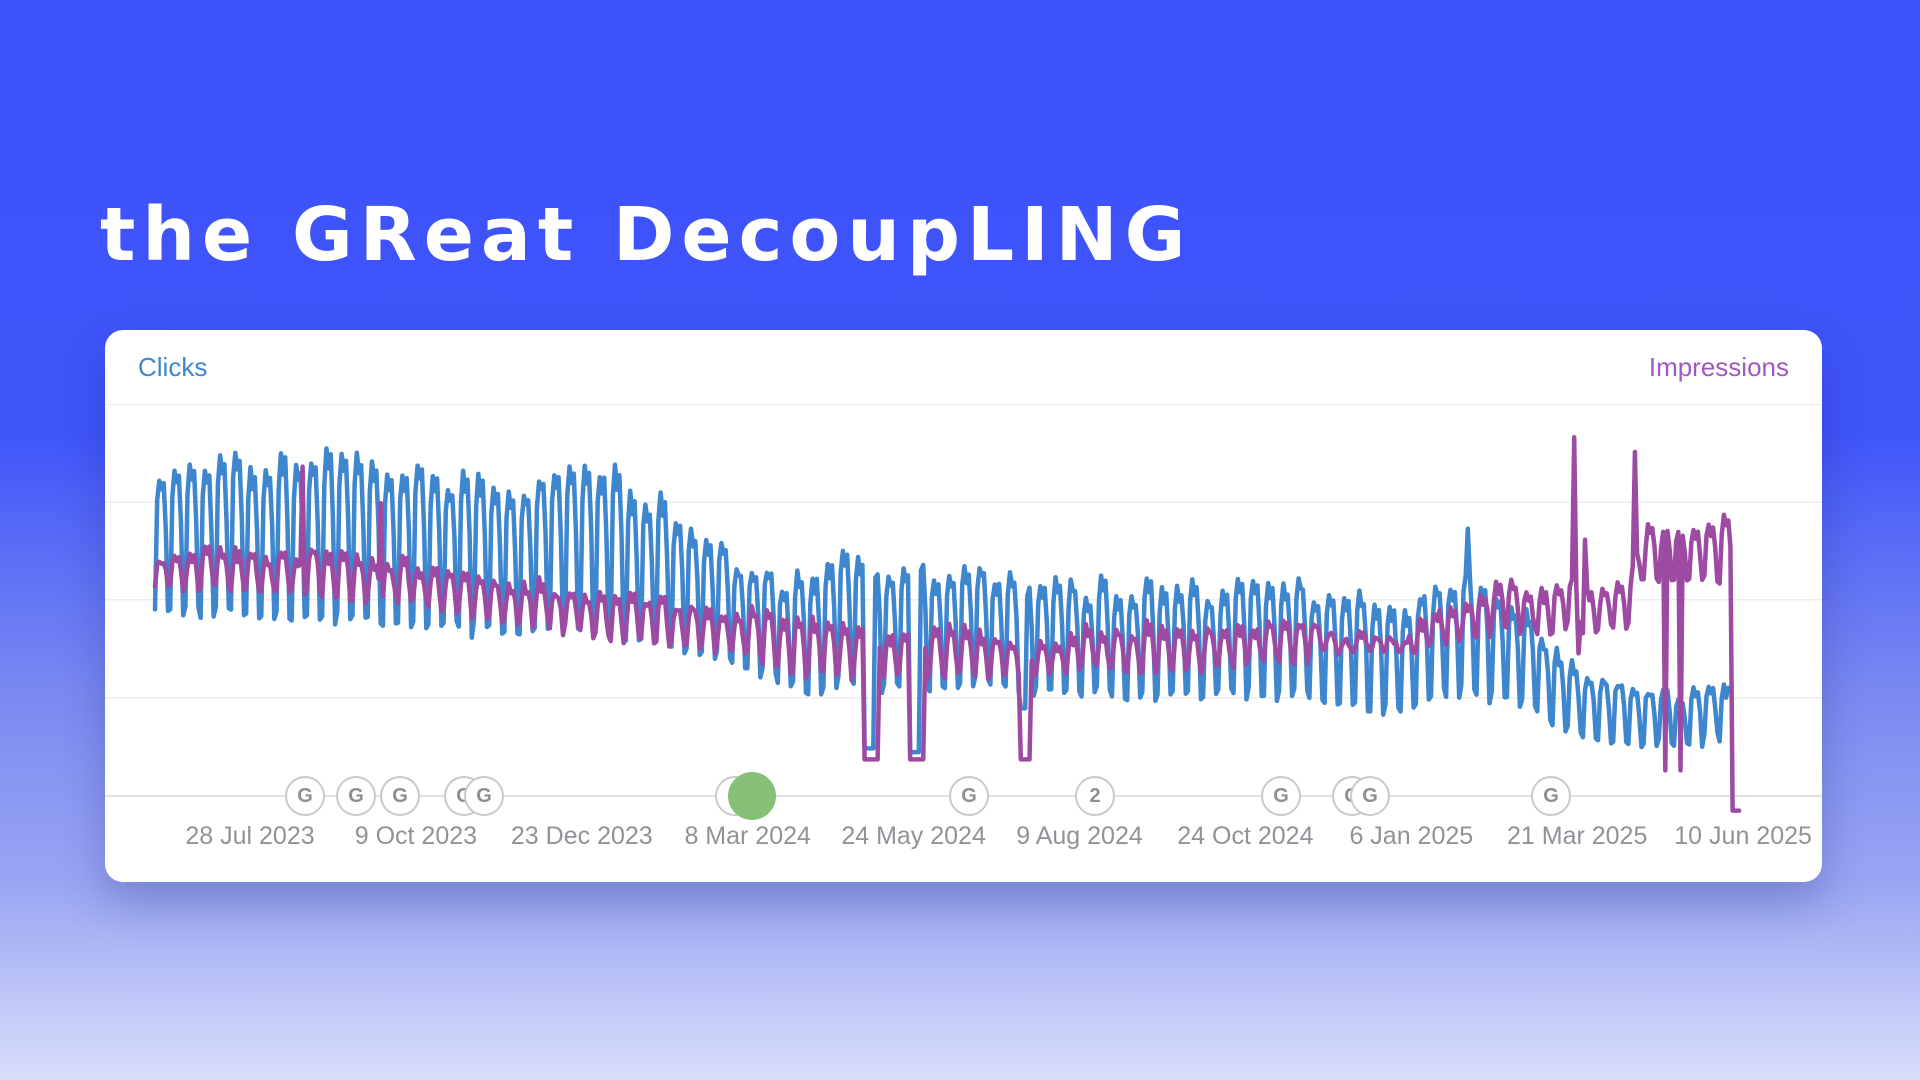 Image resolution: width=1920 pixels, height=1080 pixels. I want to click on event-marker-green, so click(752, 796).